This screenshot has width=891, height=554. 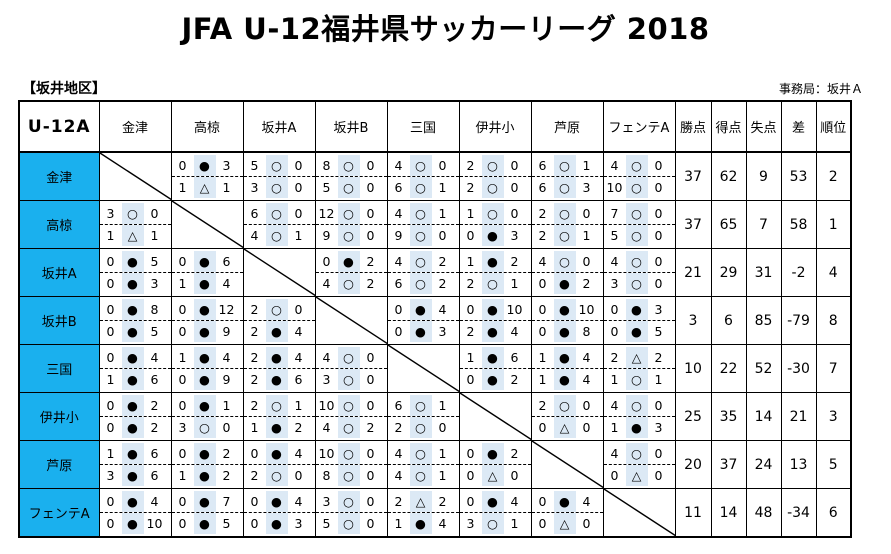 I want to click on match-cell: 10 ○ 0 4 ○ 2, so click(x=351, y=416).